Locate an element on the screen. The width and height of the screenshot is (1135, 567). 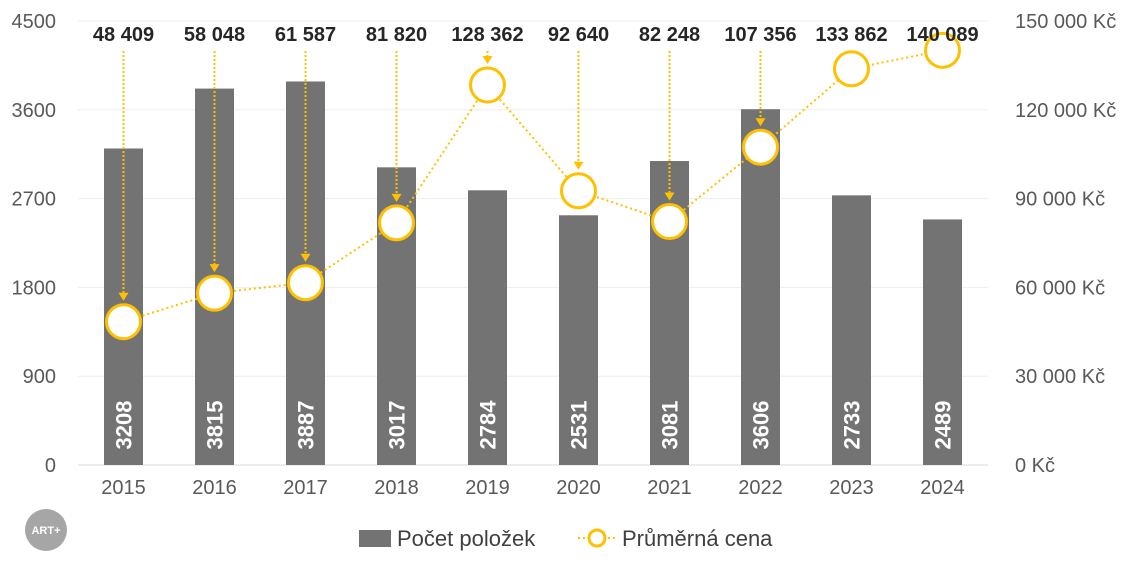
line-value-label: 140 089 is located at coordinates (942, 35).